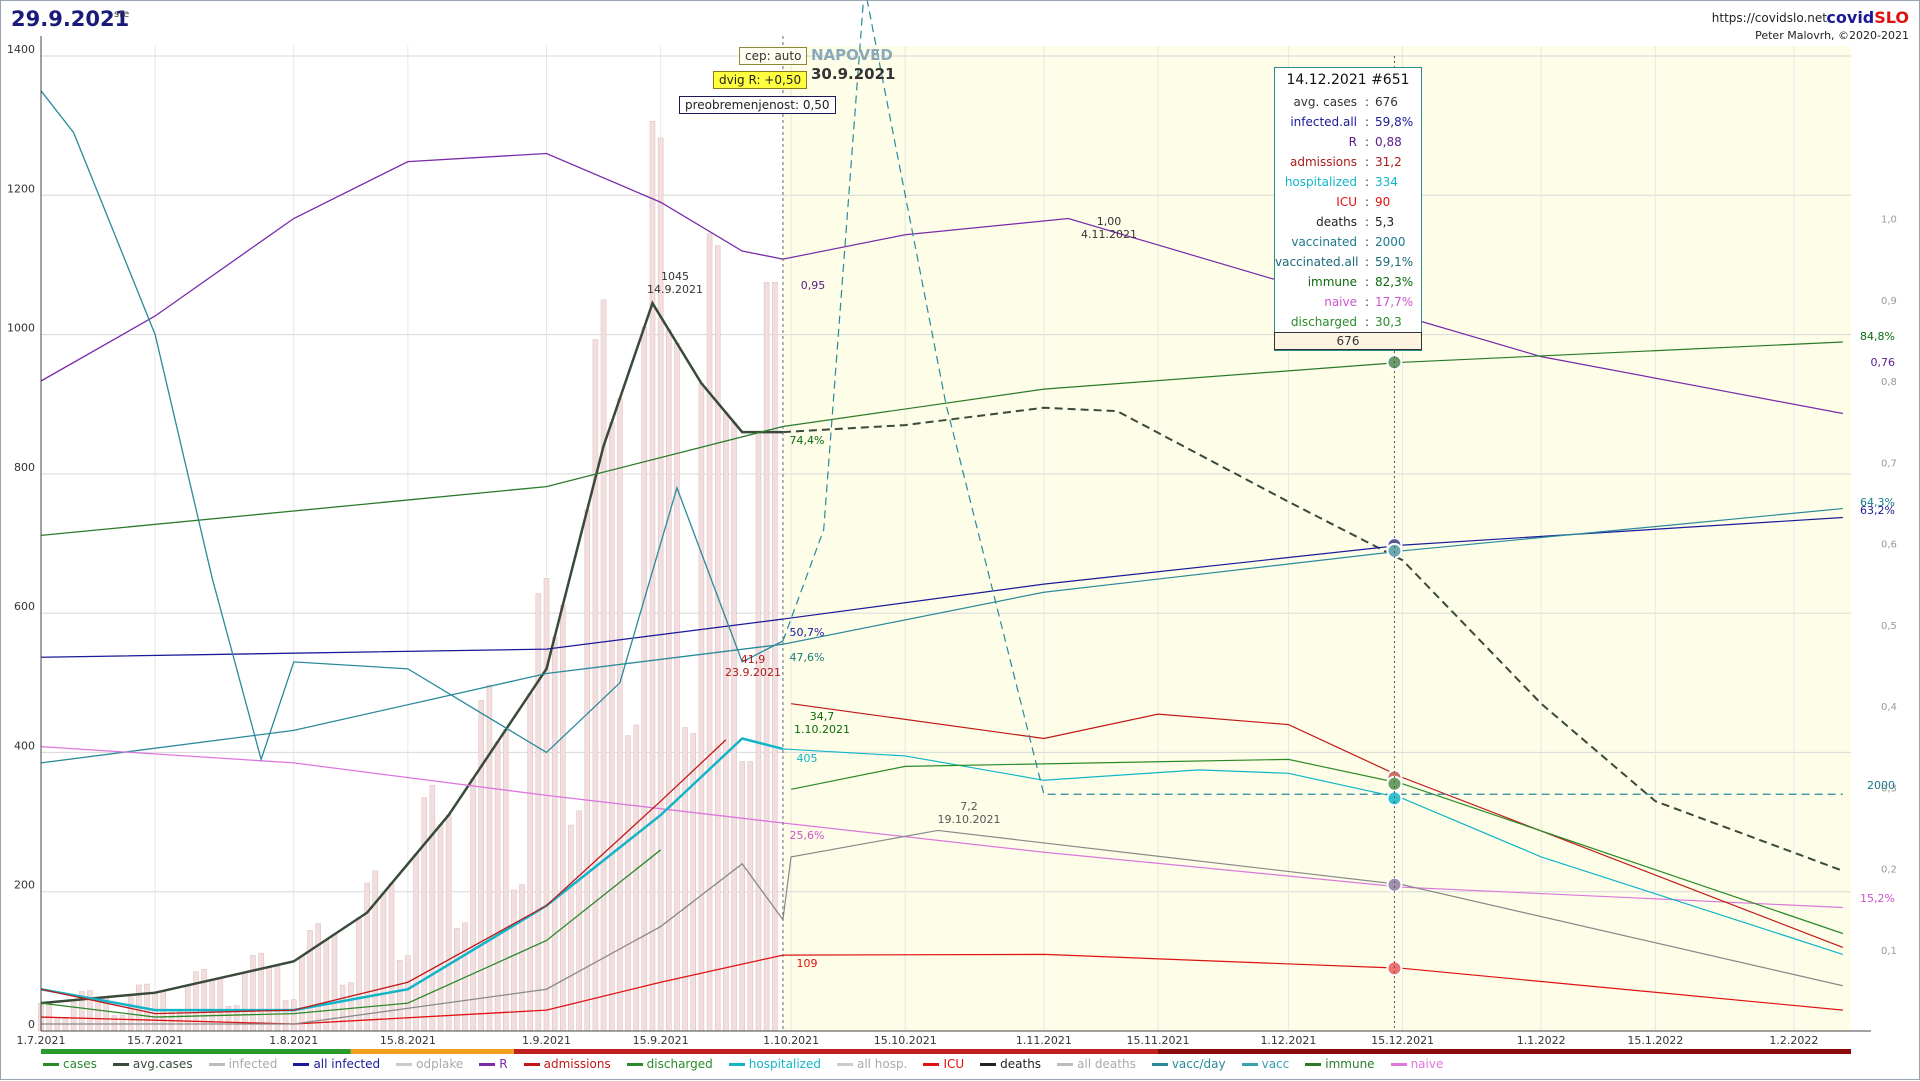  I want to click on legend-item: cases, so click(70, 1064).